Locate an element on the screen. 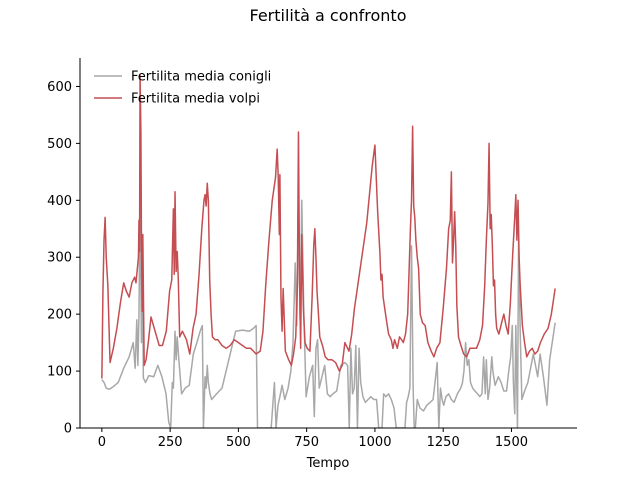  legend-label: Fertilita media conigli is located at coordinates (201, 77).